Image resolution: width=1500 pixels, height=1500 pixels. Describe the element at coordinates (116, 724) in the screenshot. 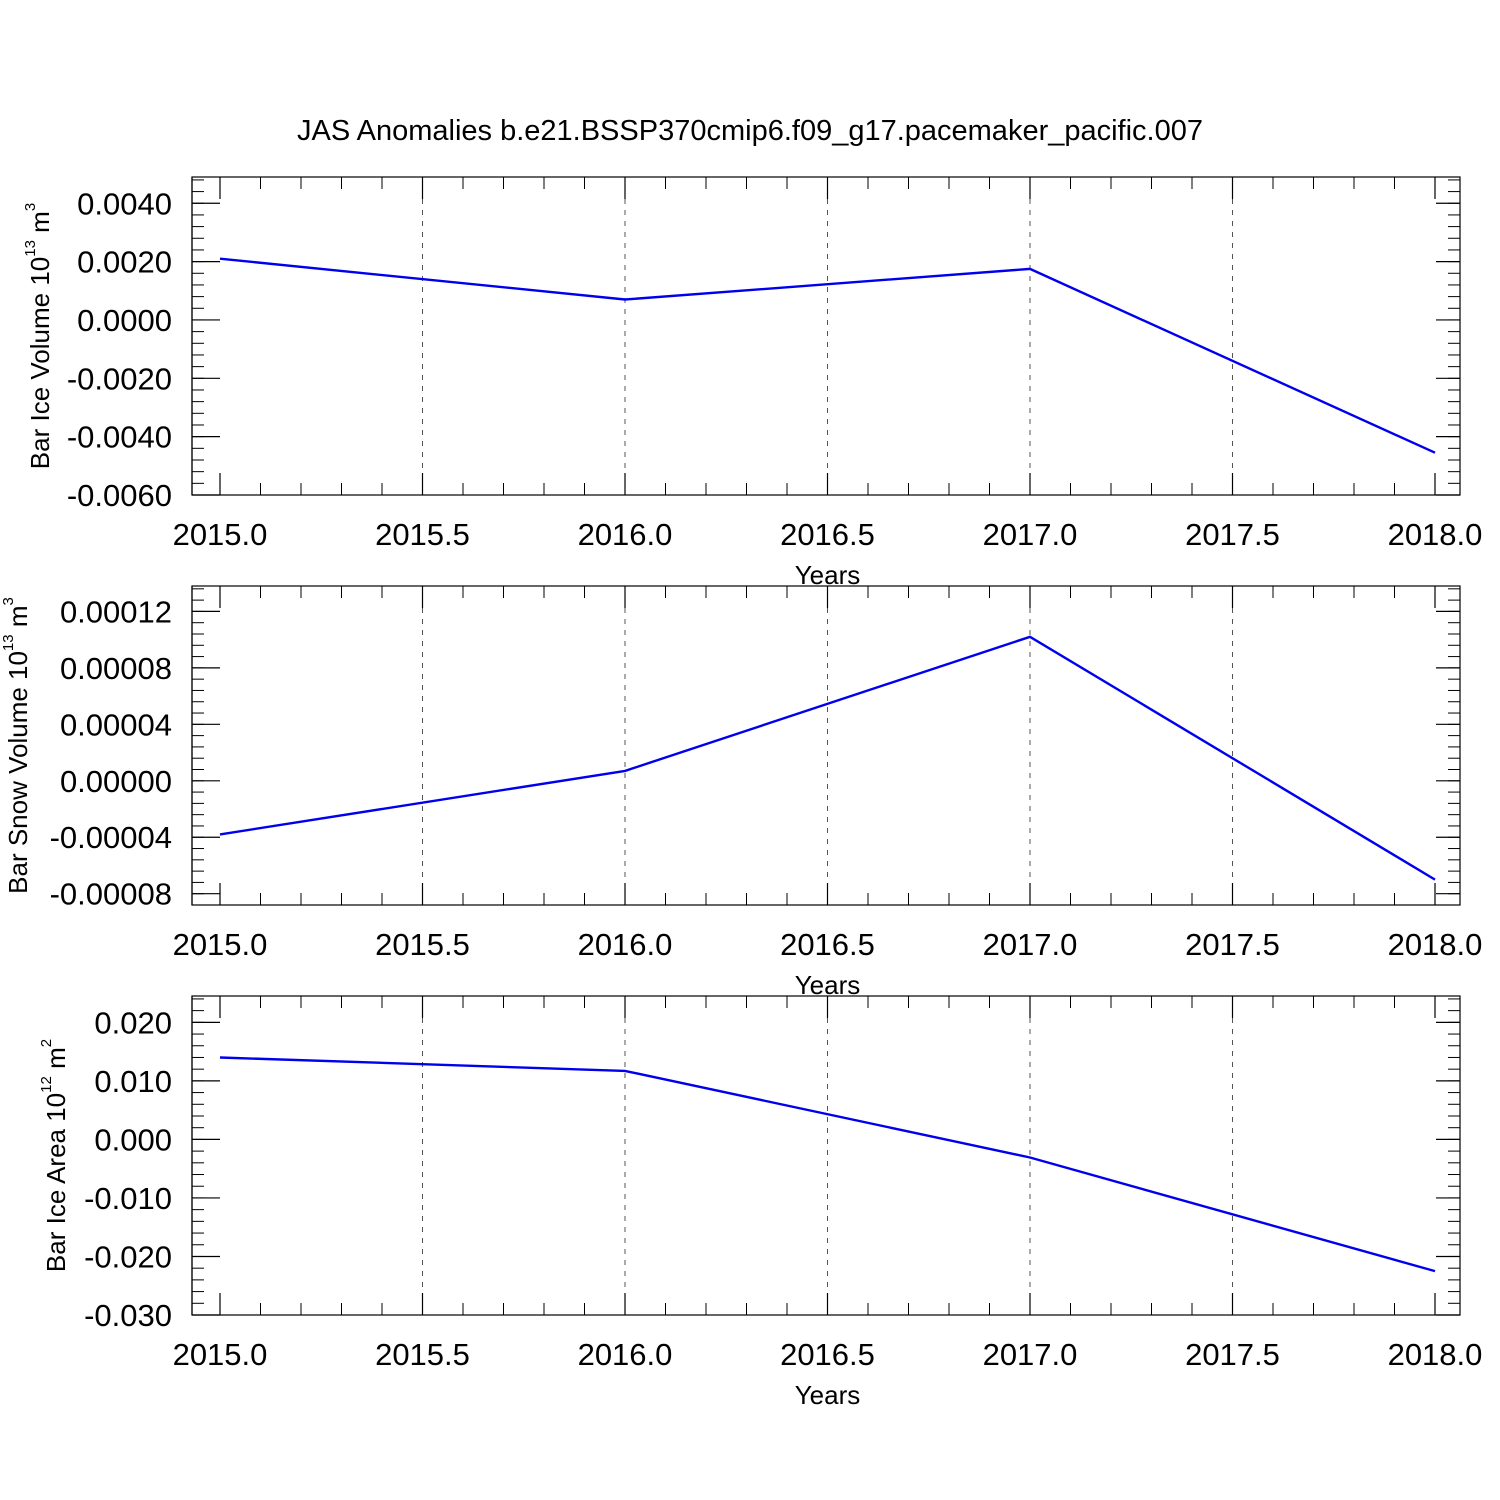

I see `y-tick-label: 0.00004` at that location.